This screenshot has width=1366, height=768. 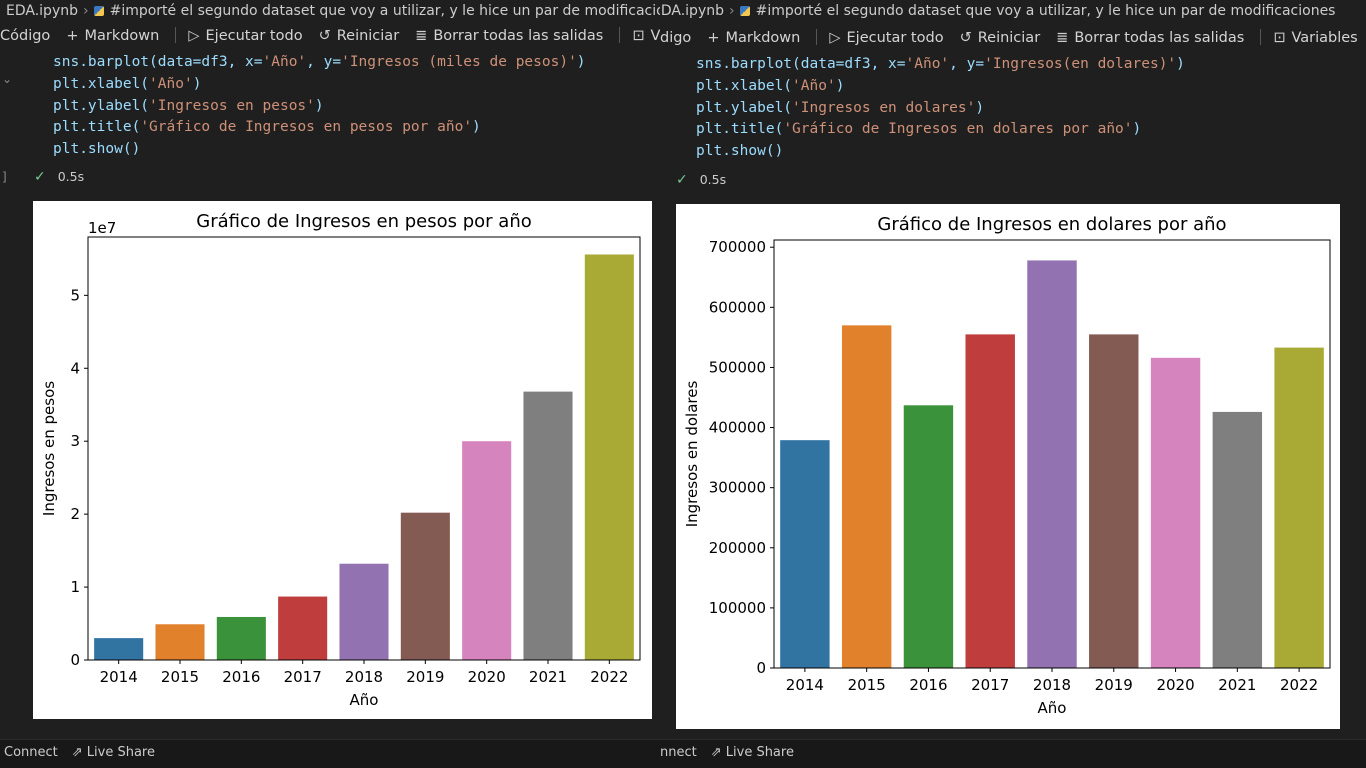 I want to click on variables-button: ⊡ Vari, so click(x=646, y=36).